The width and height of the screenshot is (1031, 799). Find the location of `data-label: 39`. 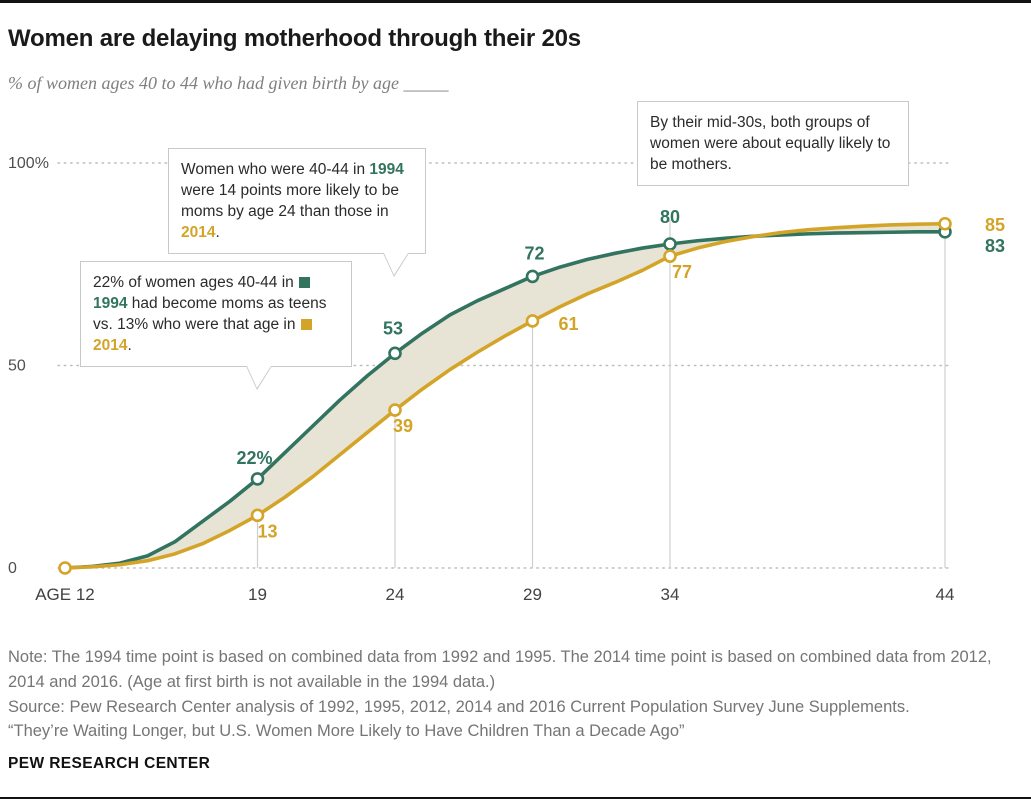

data-label: 39 is located at coordinates (403, 426).